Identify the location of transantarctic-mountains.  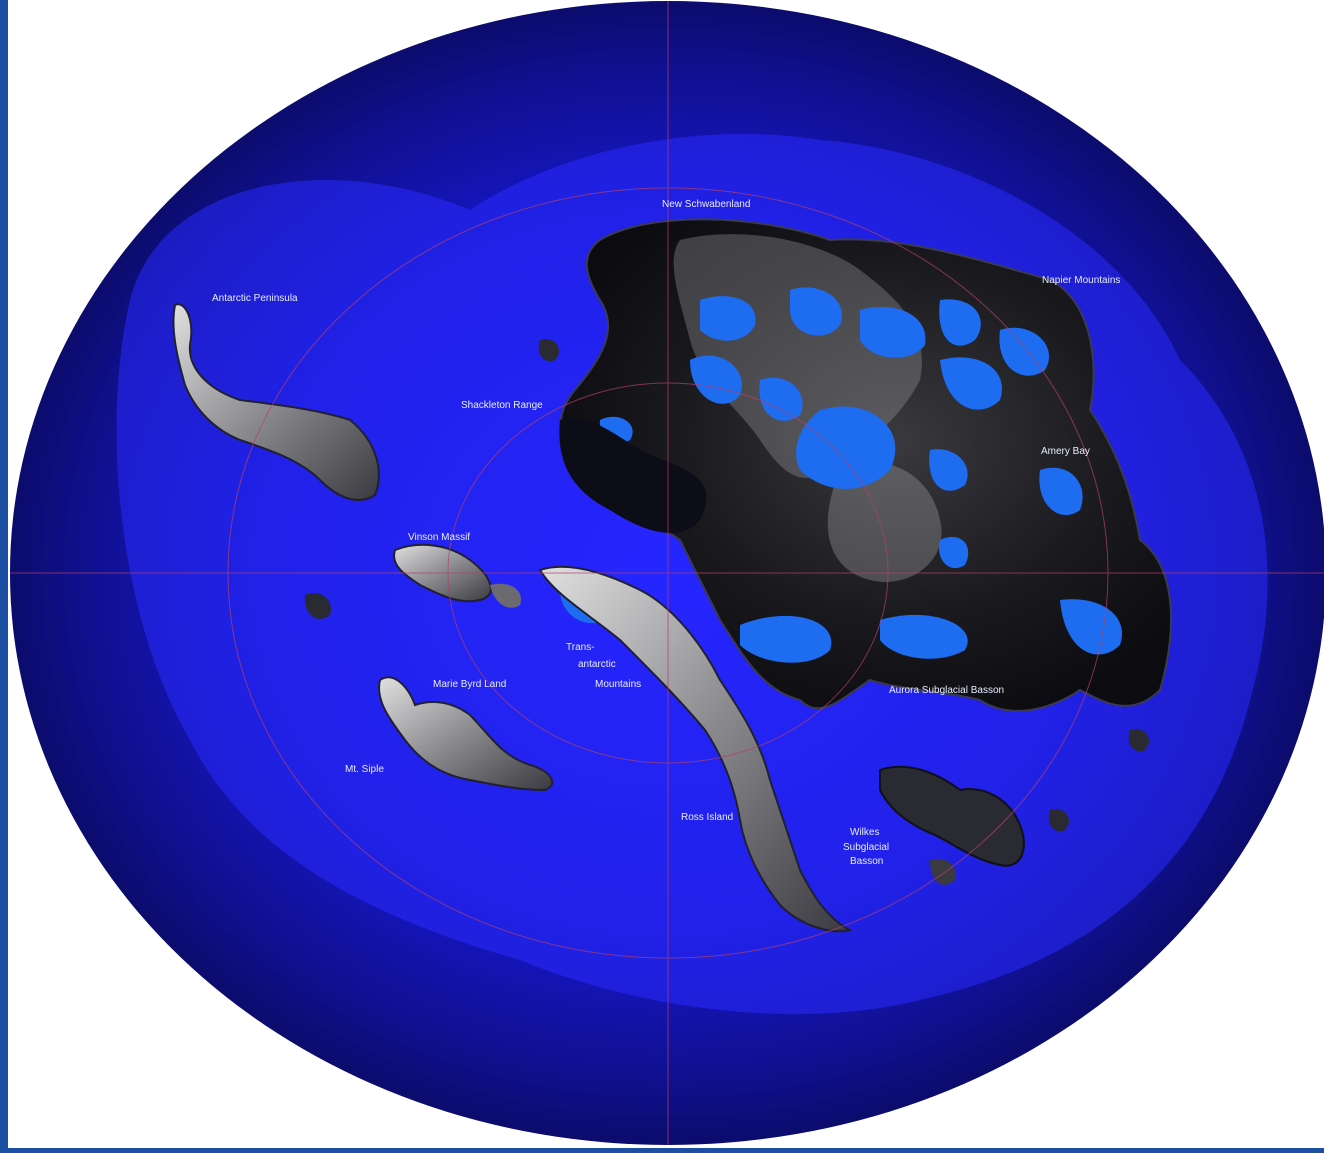
(695, 749).